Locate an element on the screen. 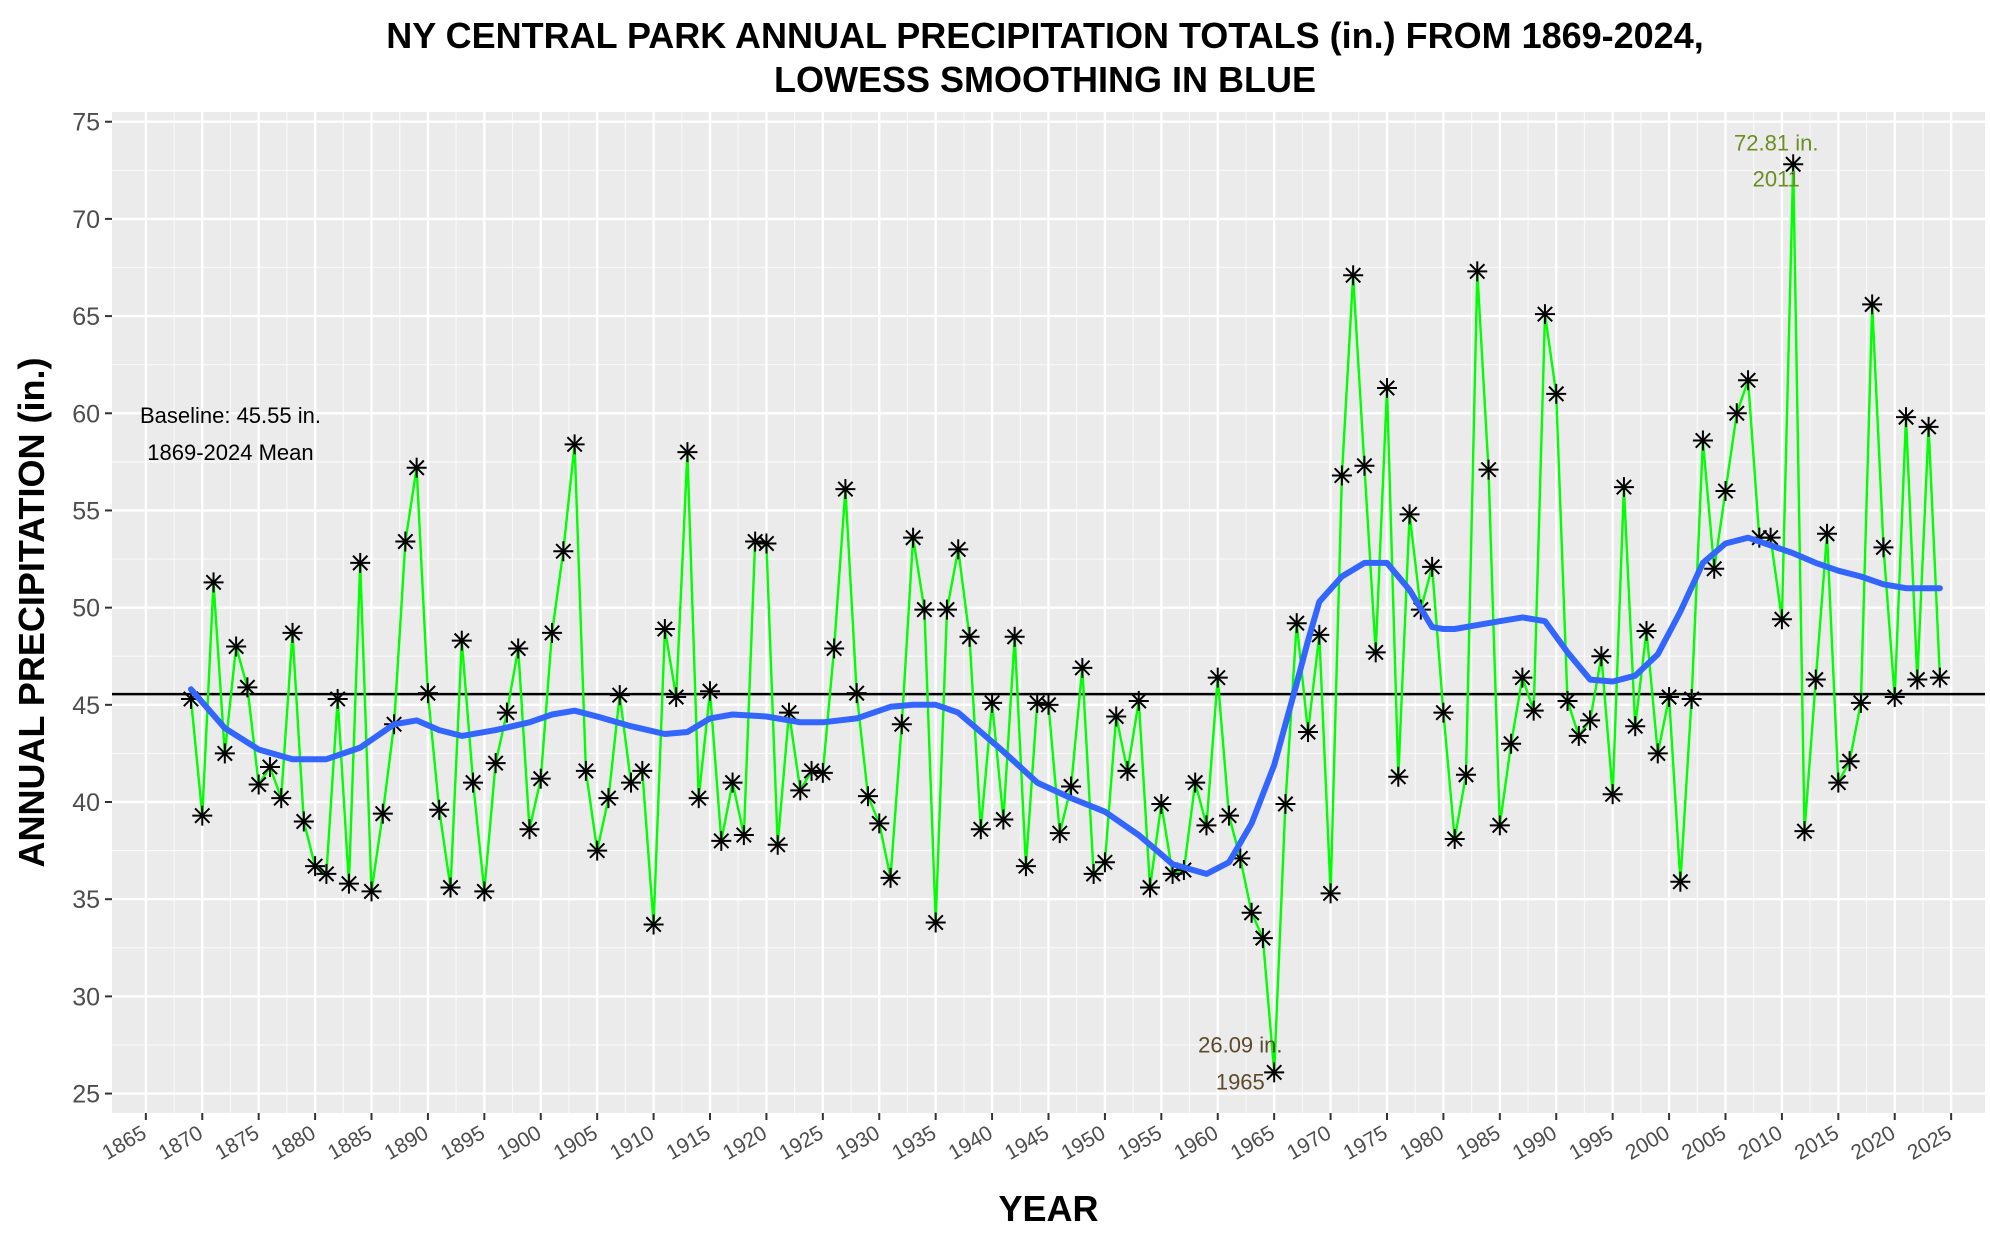  x-tick-label: 1935 is located at coordinates (914, 1142).